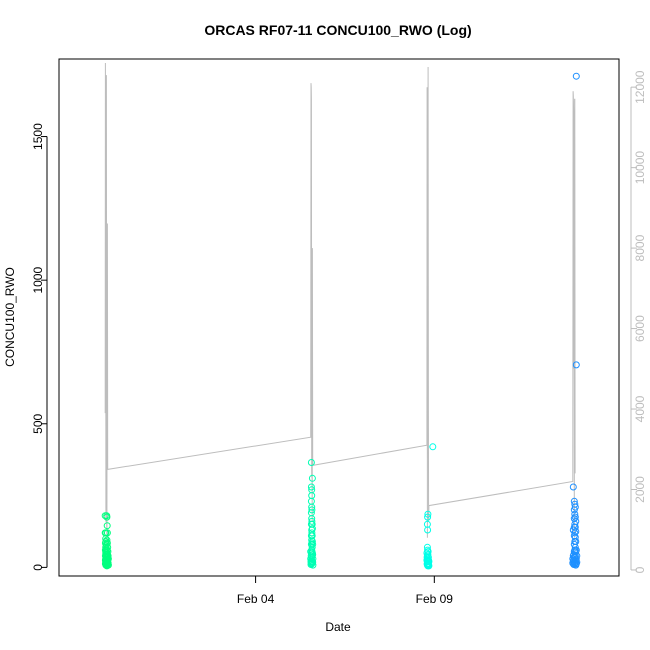  I want to click on y2-tick-label: 6000, so click(640, 328).